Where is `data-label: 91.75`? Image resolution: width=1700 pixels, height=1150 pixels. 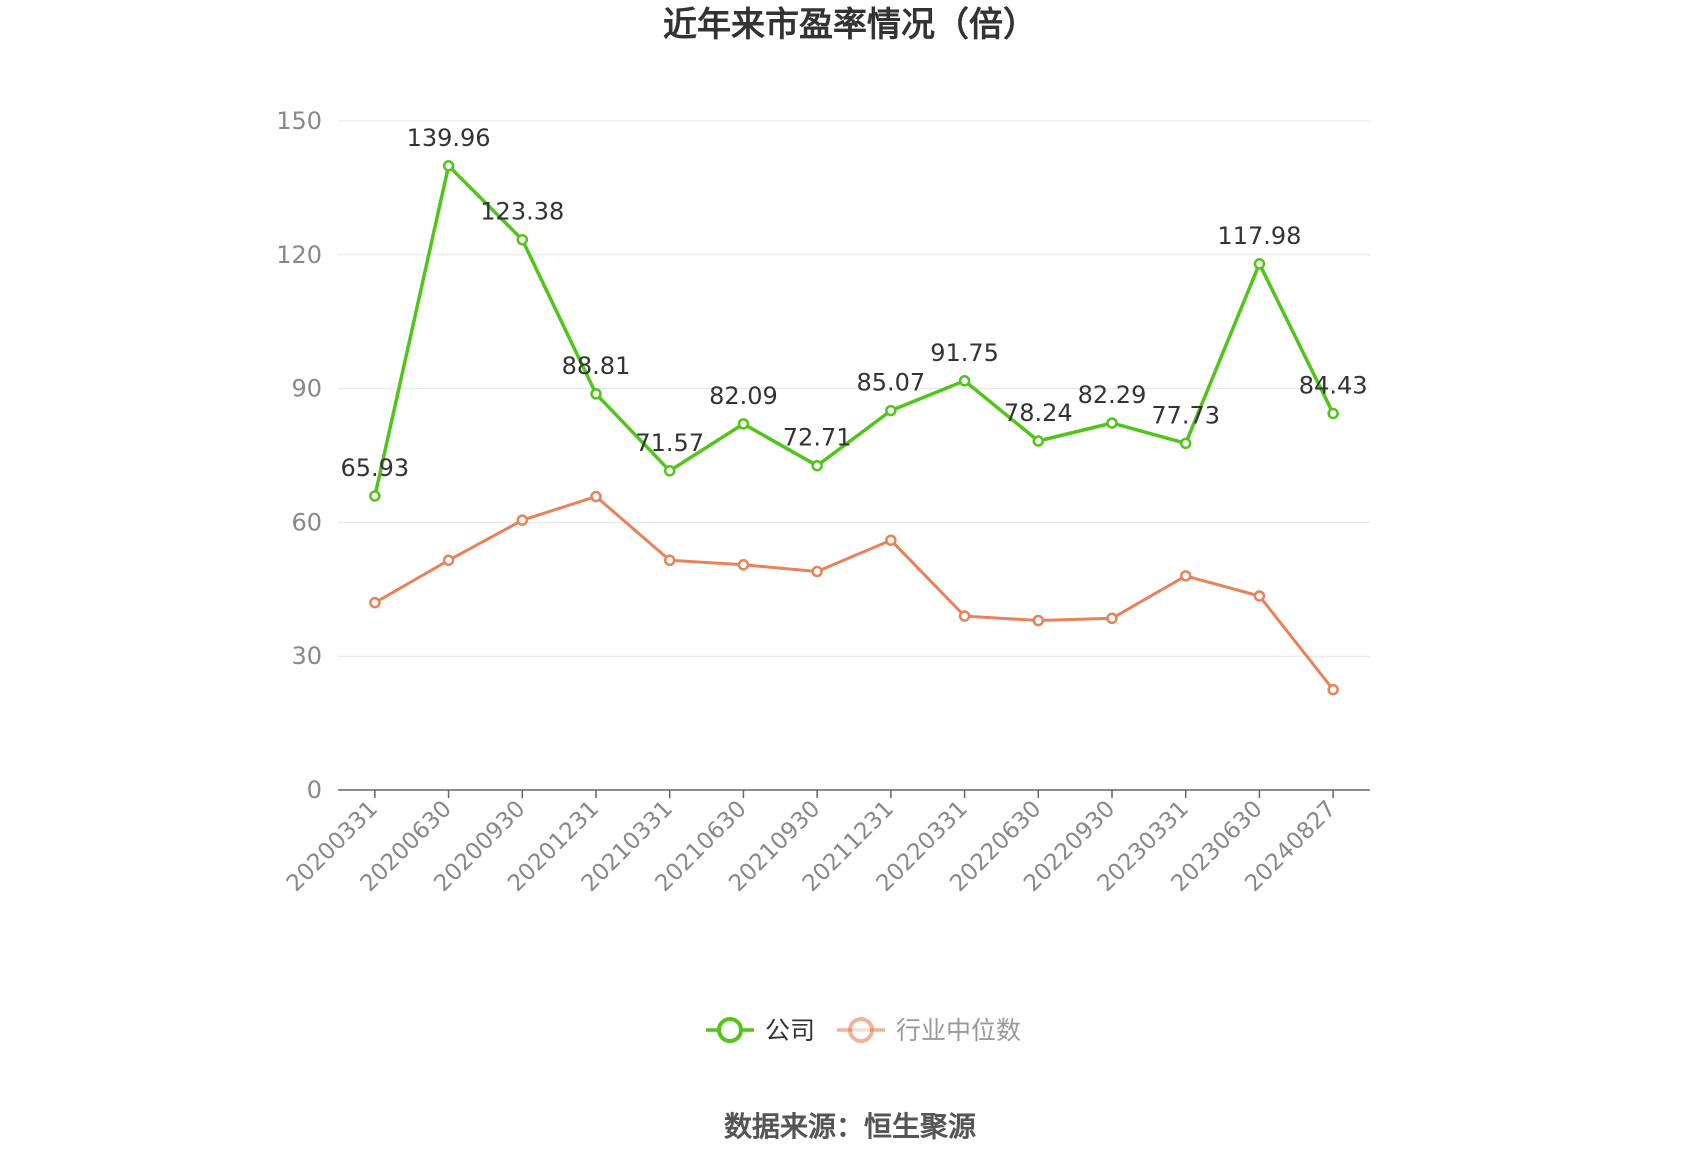 data-label: 91.75 is located at coordinates (964, 353).